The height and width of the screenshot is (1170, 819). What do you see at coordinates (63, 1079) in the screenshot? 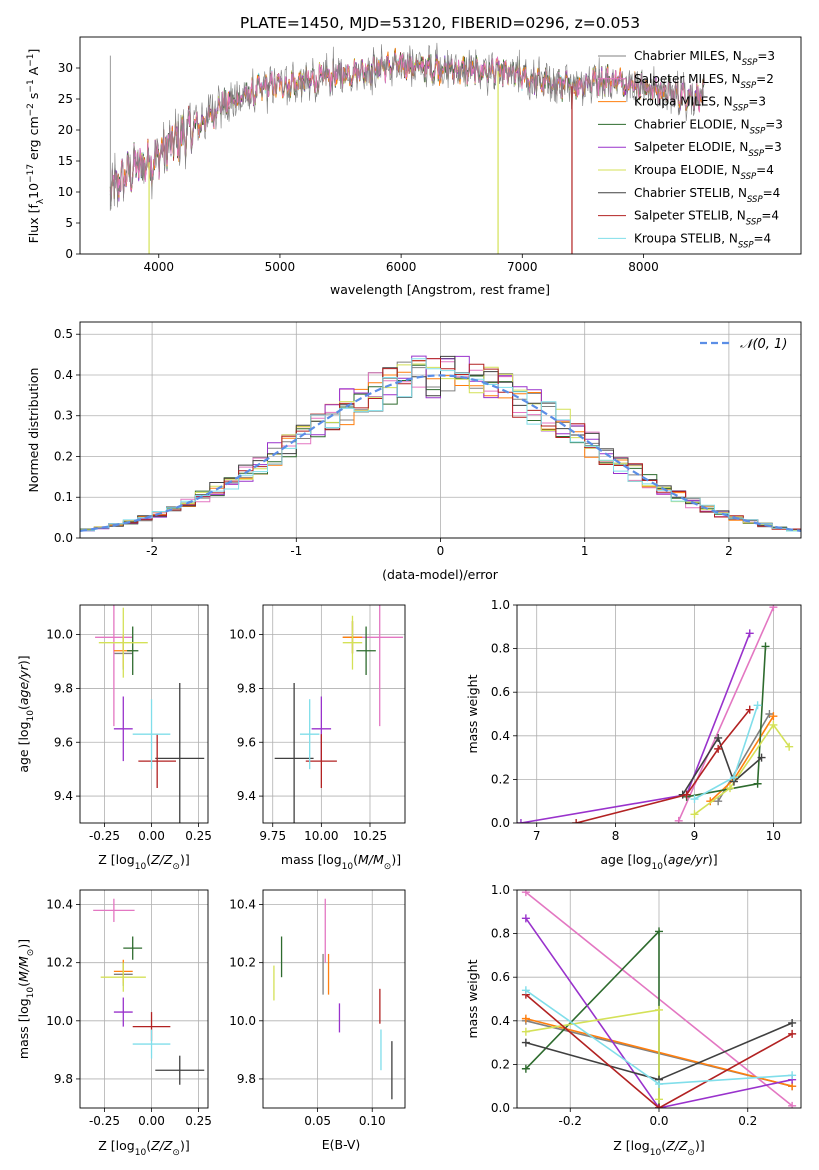
I see `mass-vs-Z-ytick-label: 9.8` at bounding box center [63, 1079].